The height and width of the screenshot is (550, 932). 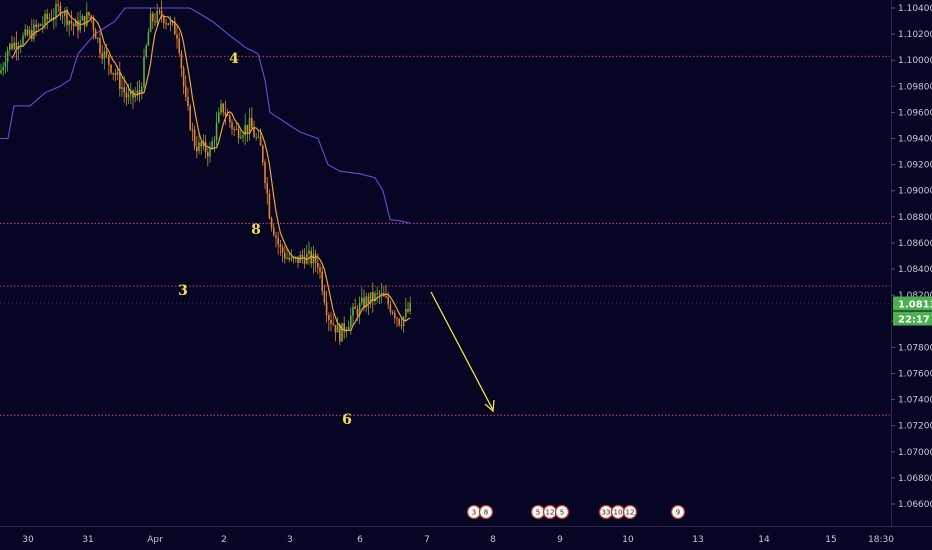 I want to click on economic-events: 3 8 5 12 5 33 10 12 9, so click(x=576, y=512).